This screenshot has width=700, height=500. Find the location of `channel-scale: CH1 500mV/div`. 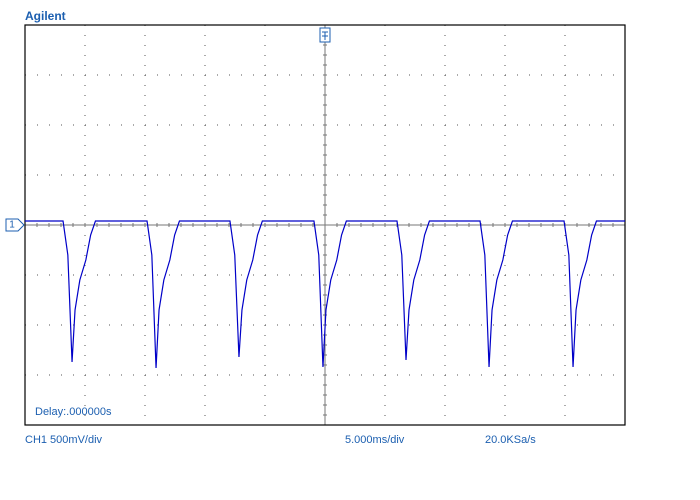

channel-scale: CH1 500mV/div is located at coordinates (64, 440).